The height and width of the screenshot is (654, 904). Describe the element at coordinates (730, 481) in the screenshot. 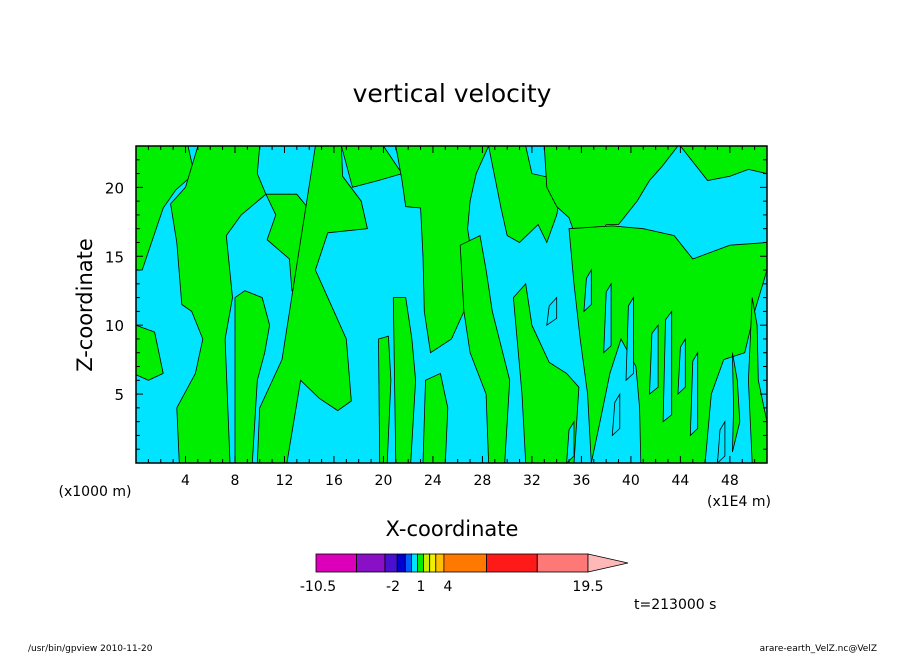

I see `x-tick-label: 48` at that location.